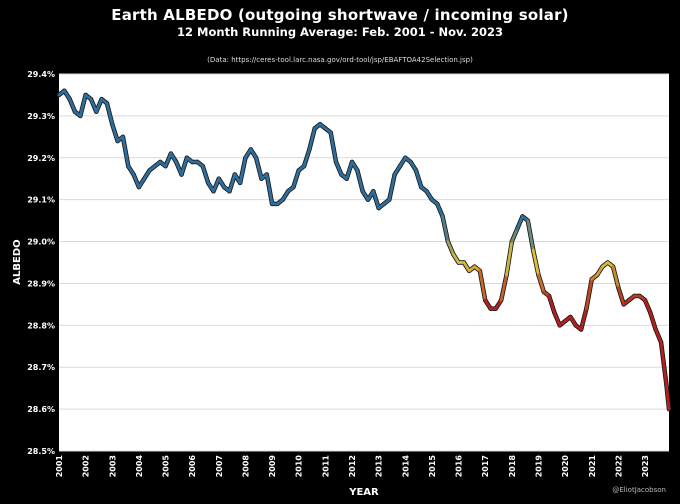  Describe the element at coordinates (325, 466) in the screenshot. I see `x-tick-label: 2011` at that location.